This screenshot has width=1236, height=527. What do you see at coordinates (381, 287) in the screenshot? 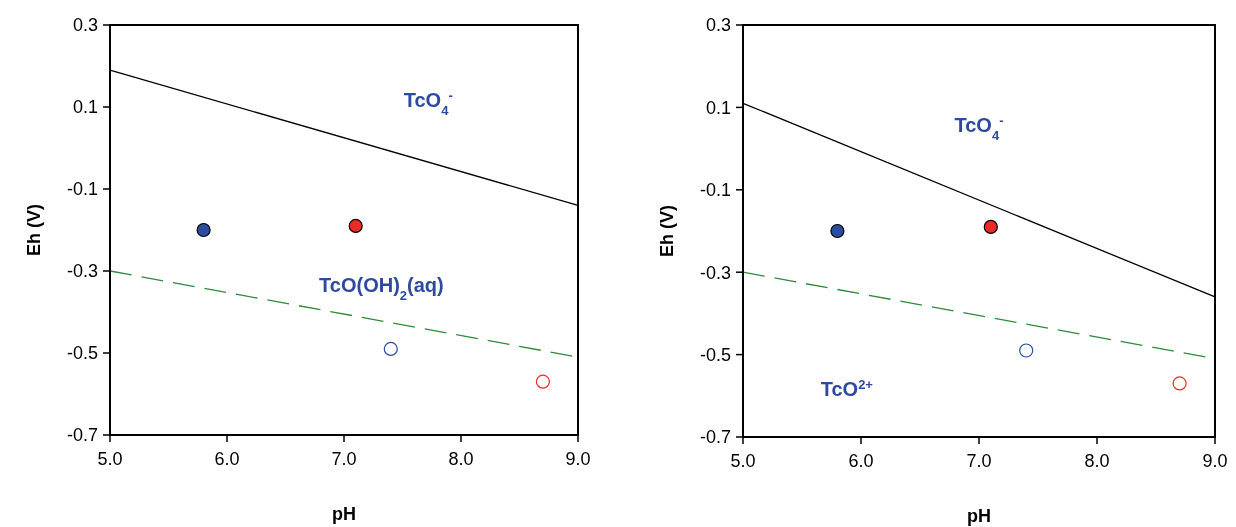
I see `annotation: TcO(OH)$_{2}$(aq)` at bounding box center [381, 287].